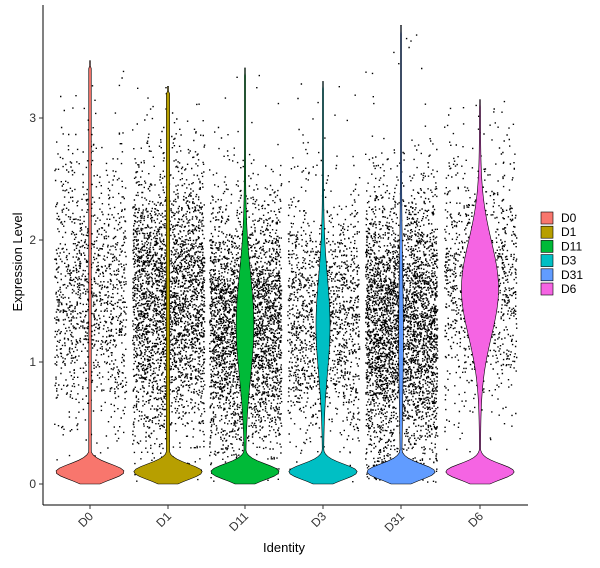  What do you see at coordinates (569, 218) in the screenshot?
I see `legend-label: D0` at bounding box center [569, 218].